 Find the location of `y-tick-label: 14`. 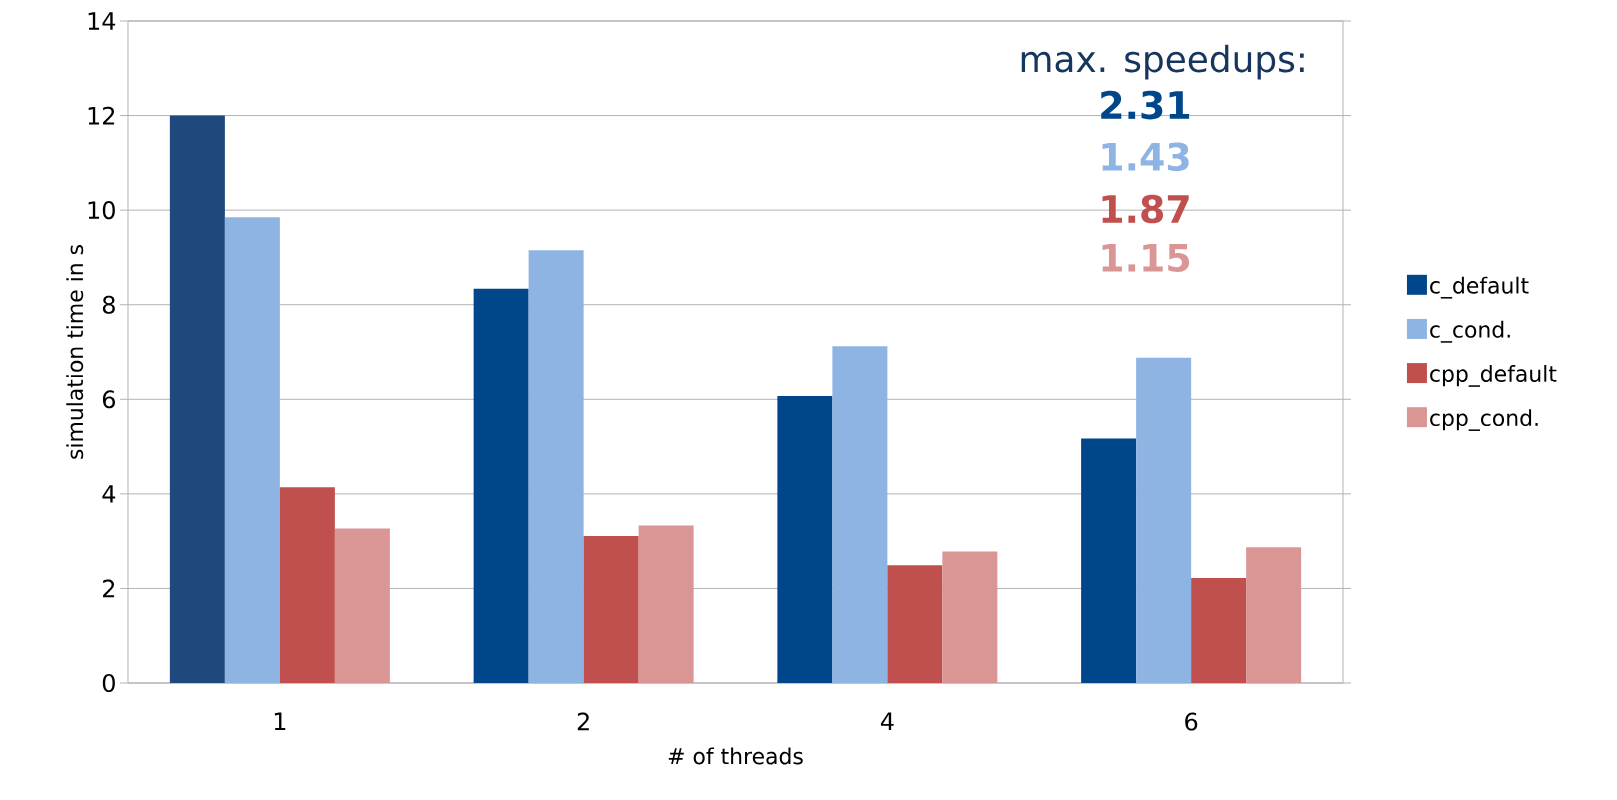

y-tick-label: 14 is located at coordinates (102, 21).